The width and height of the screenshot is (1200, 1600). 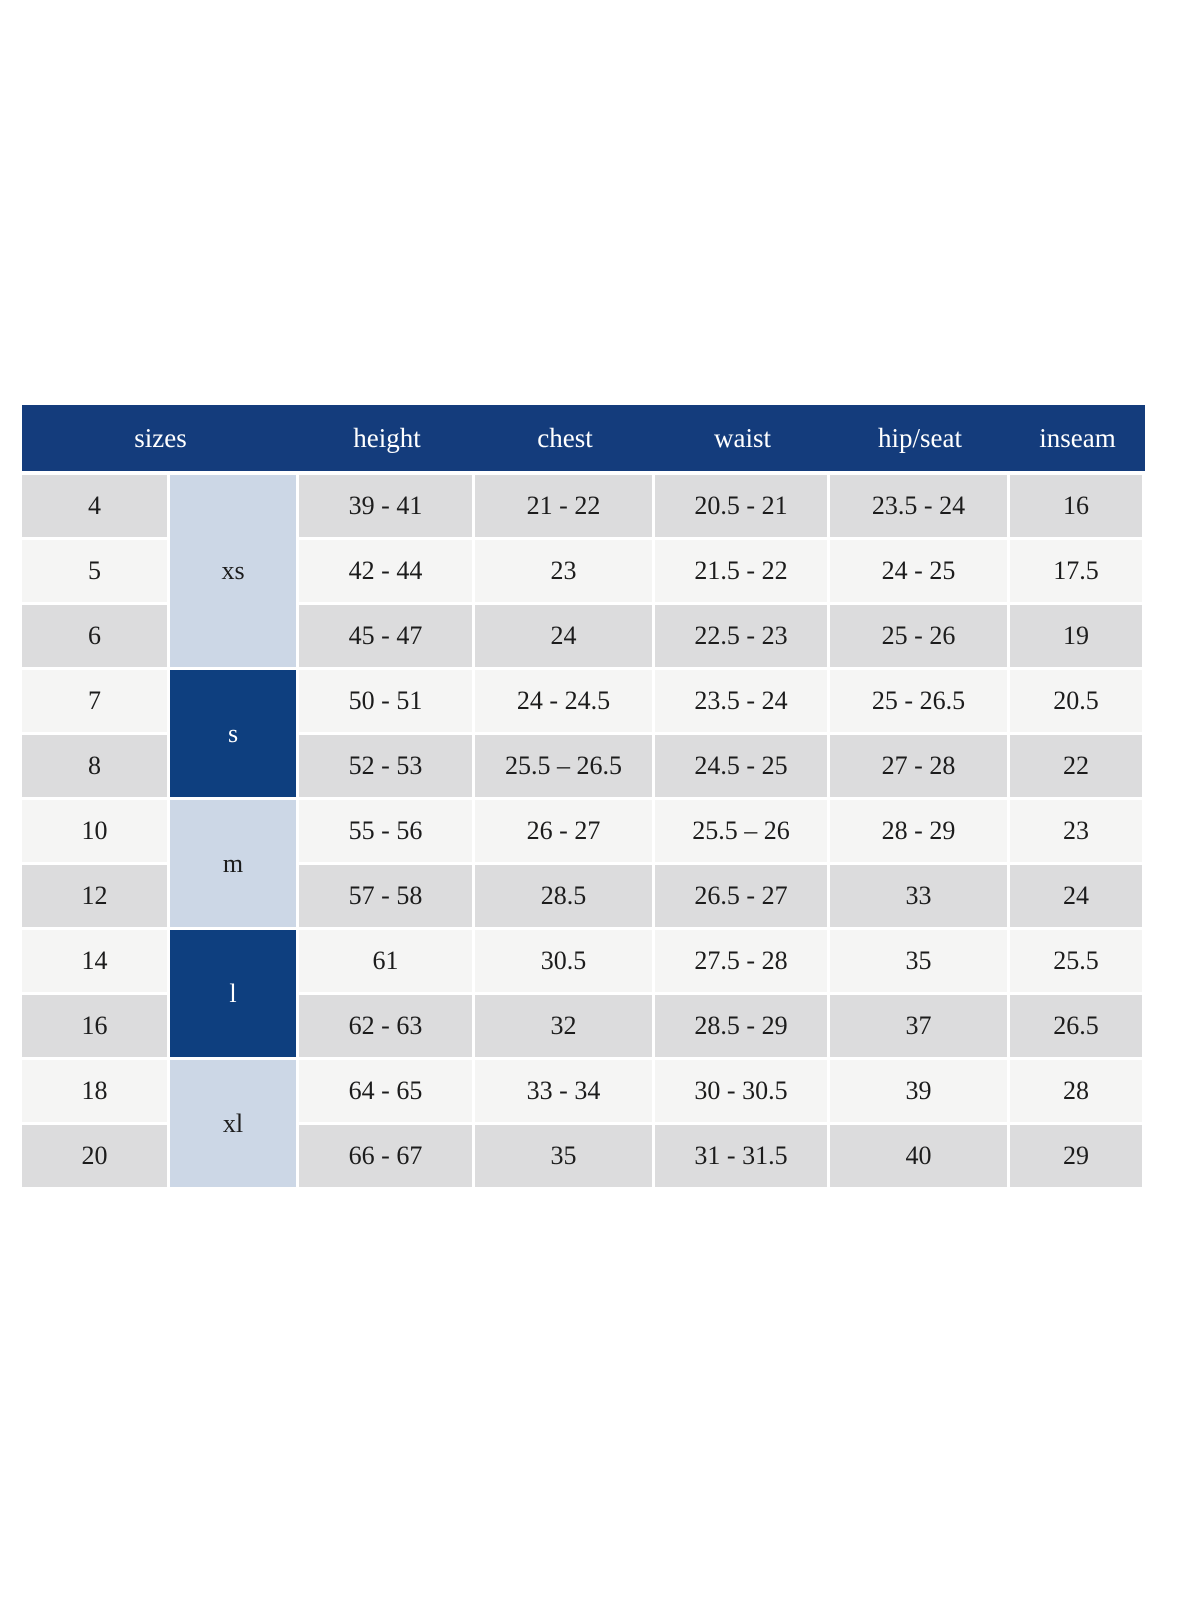 I want to click on cell-chest: 24, so click(x=565, y=637).